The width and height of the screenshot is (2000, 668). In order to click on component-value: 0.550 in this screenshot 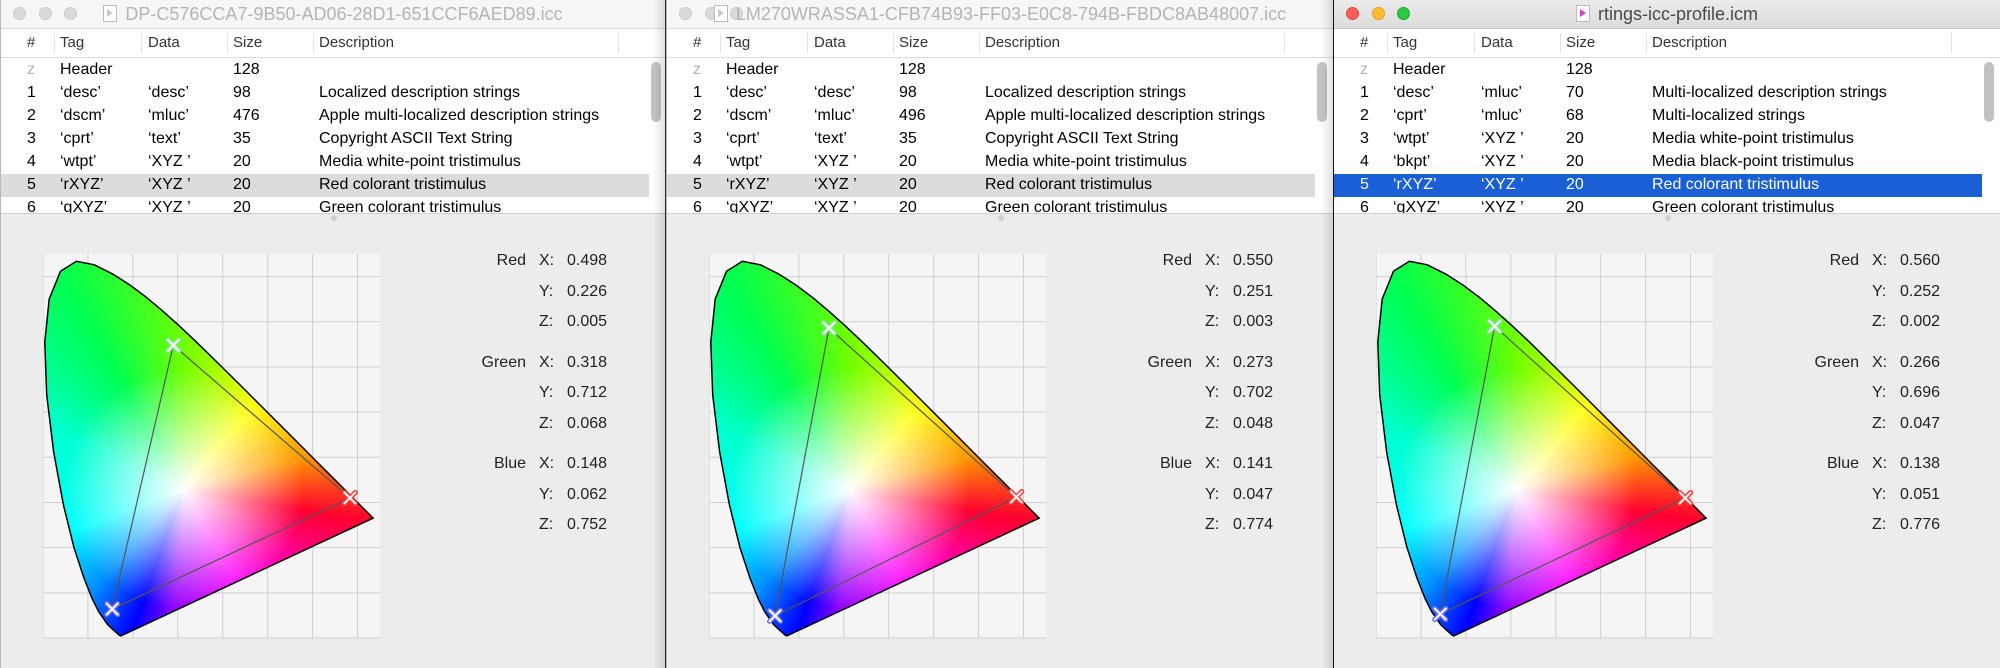, I will do `click(1253, 260)`.